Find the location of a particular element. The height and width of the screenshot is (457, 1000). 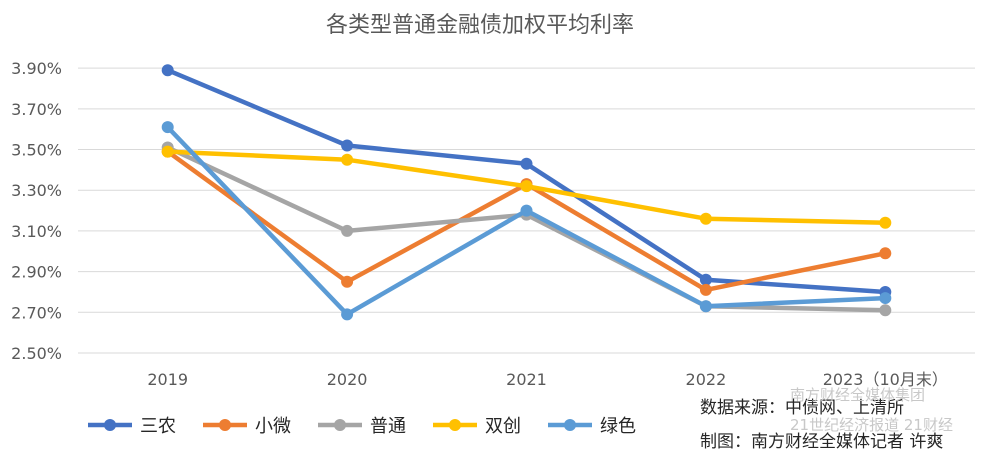

legend-item: 普通 is located at coordinates (362, 426).